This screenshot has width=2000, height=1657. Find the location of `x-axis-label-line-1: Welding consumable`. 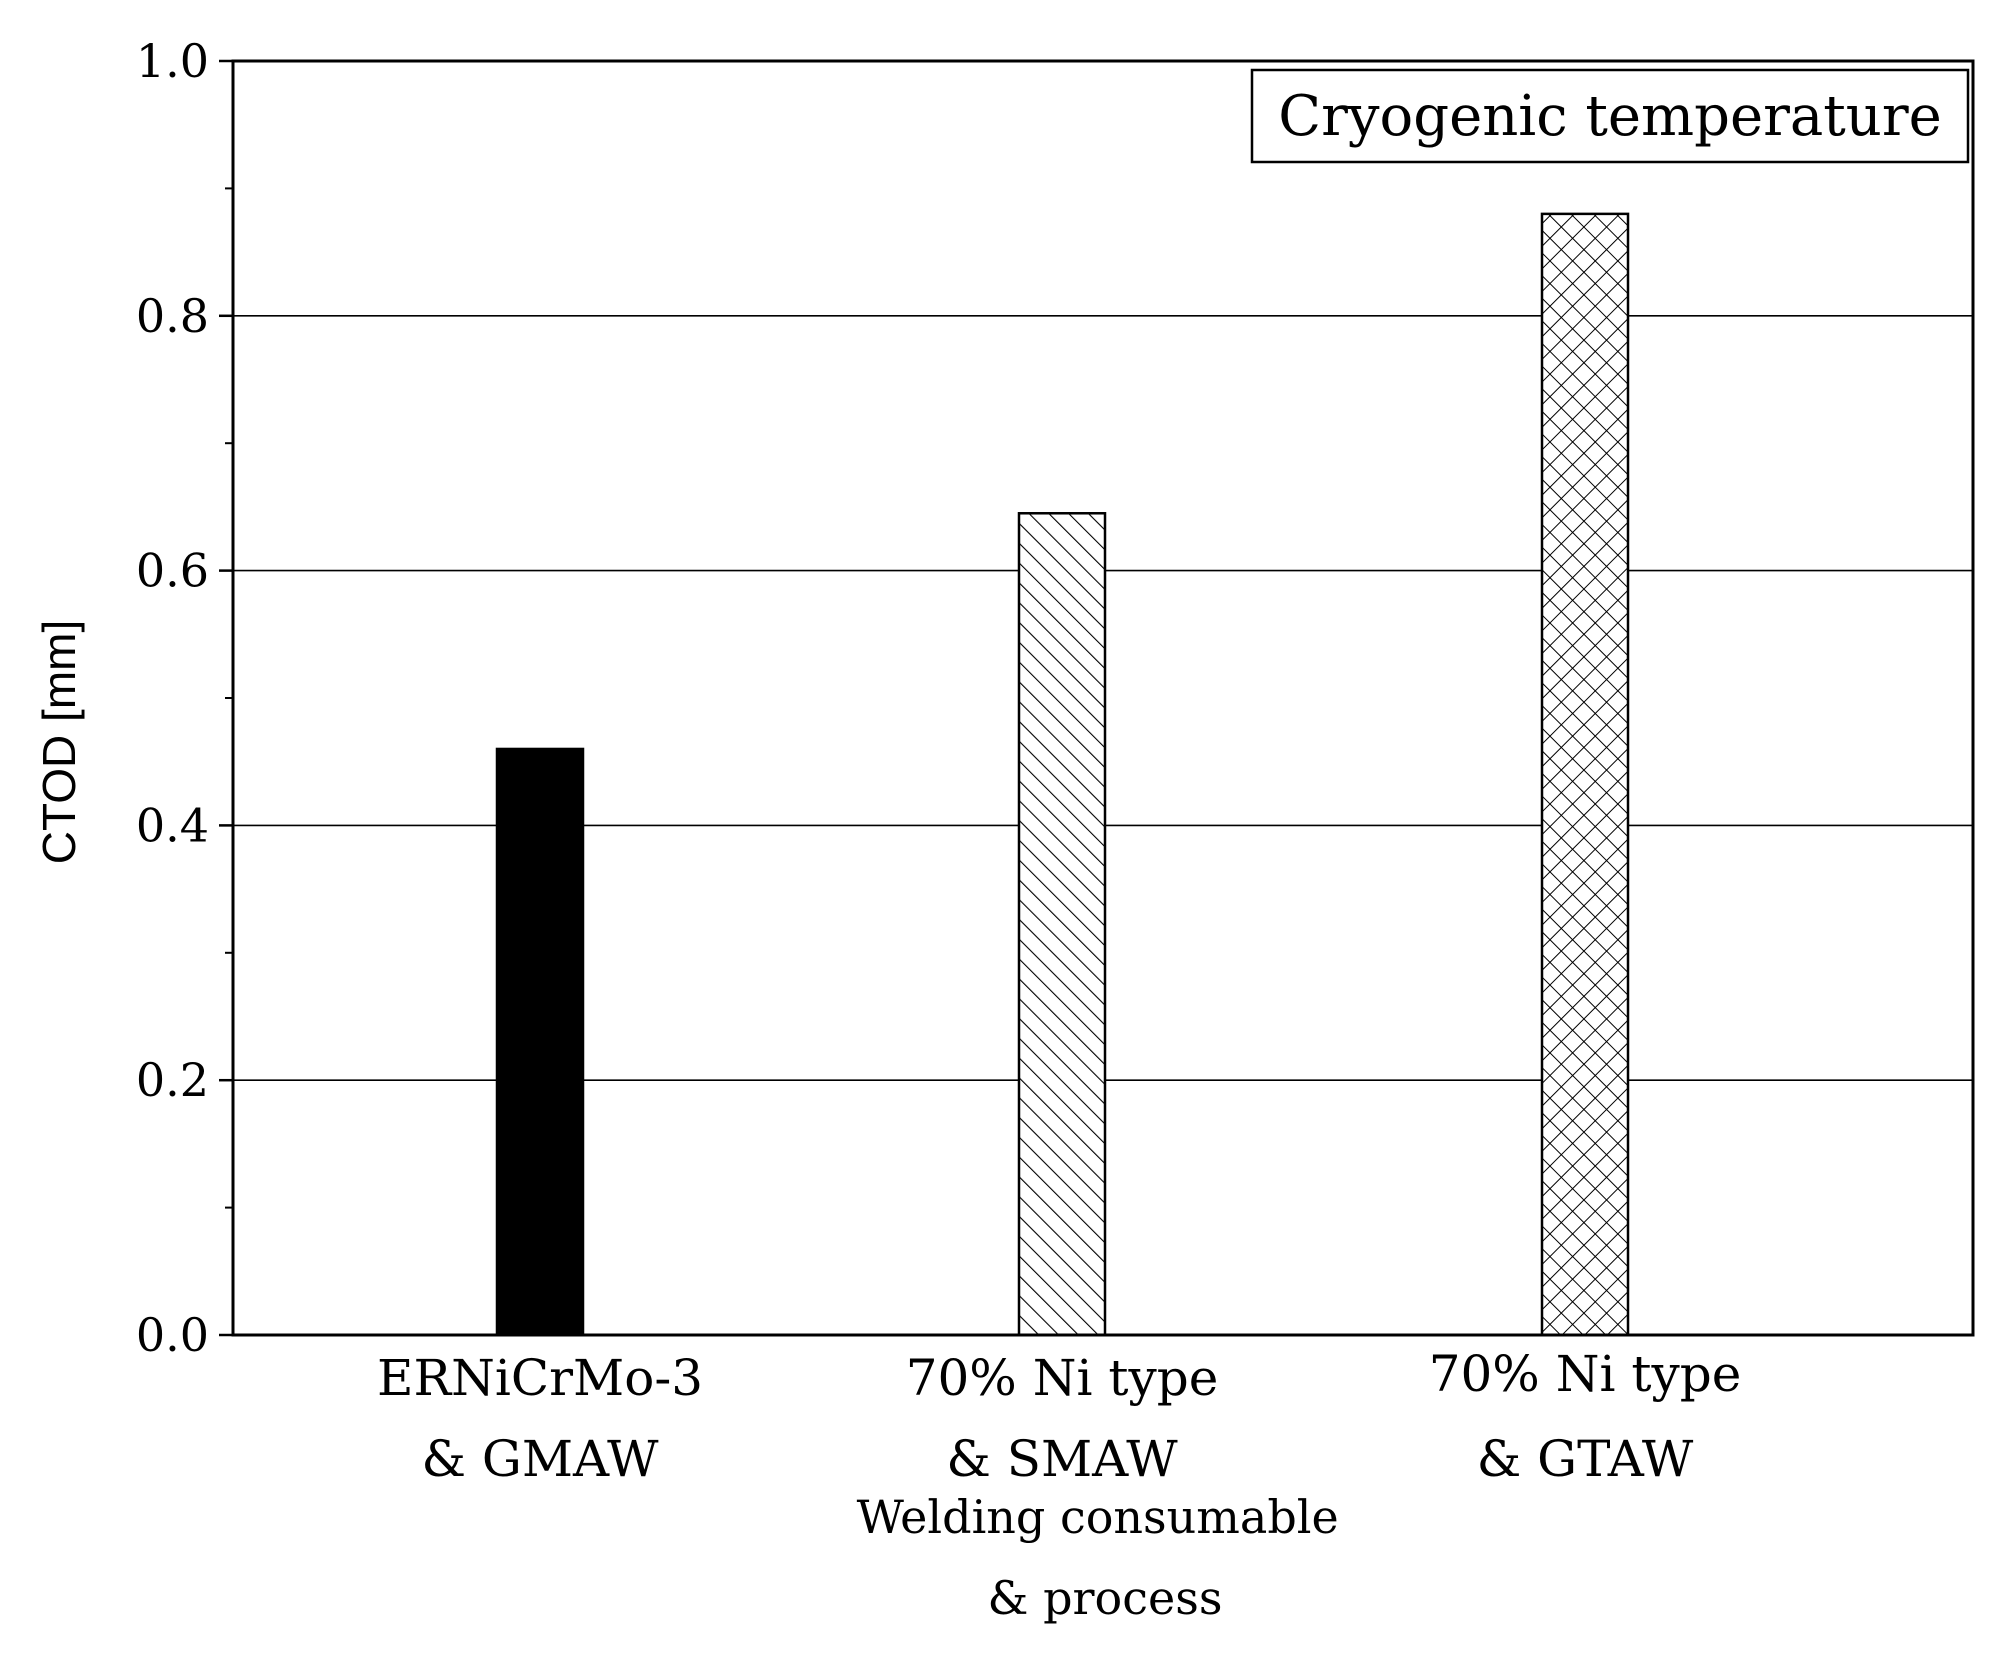

x-axis-label-line-1: Welding consumable is located at coordinates (1098, 1517).